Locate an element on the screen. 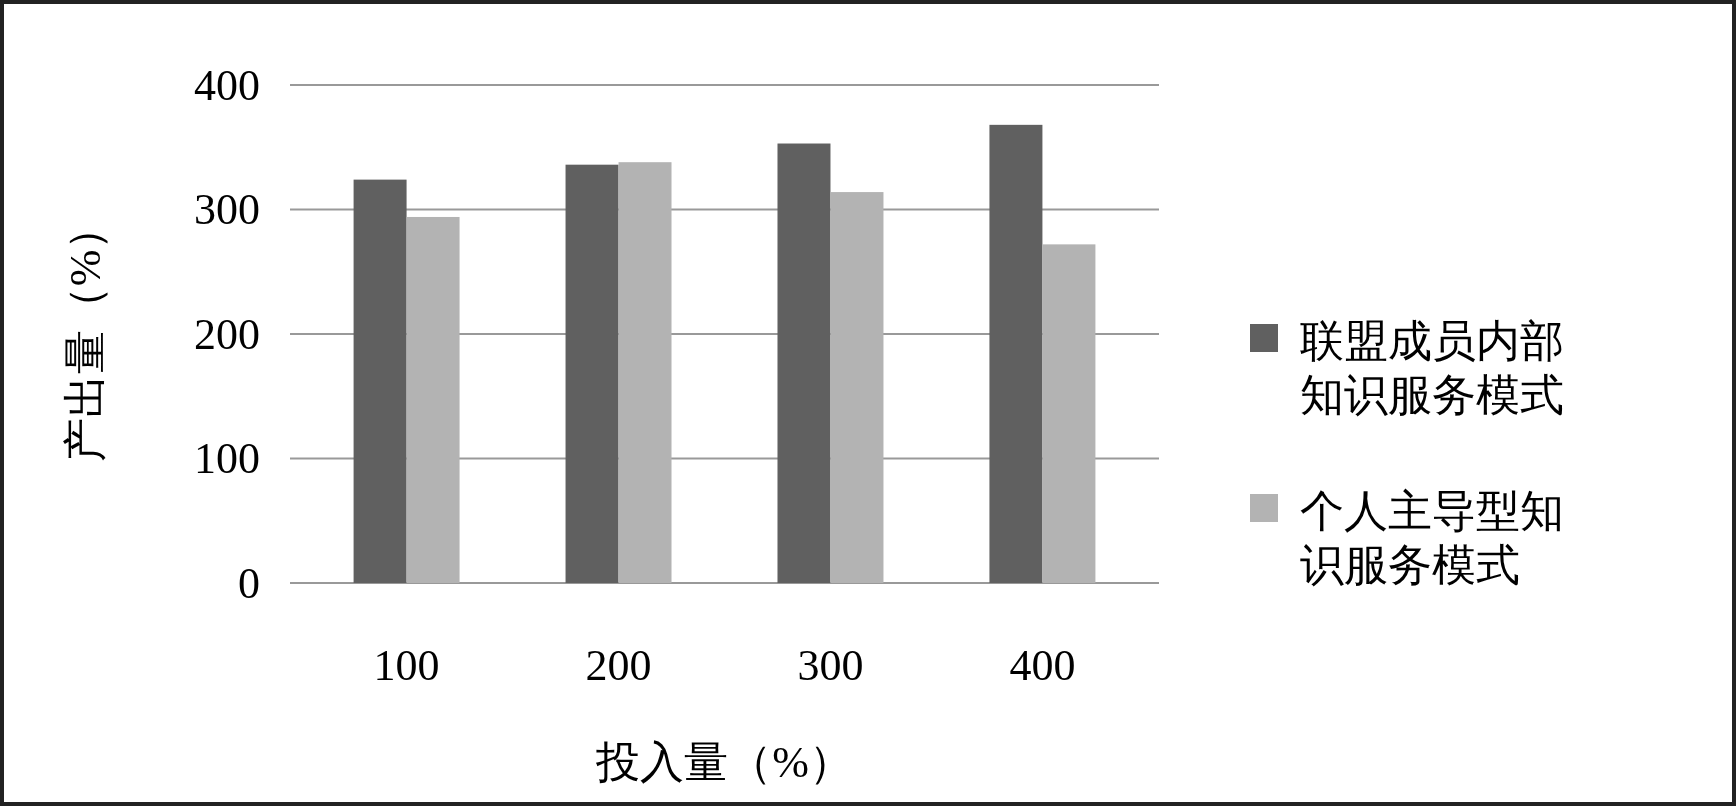 The image size is (1736, 806). x-tick-label: 300 is located at coordinates (830, 665).